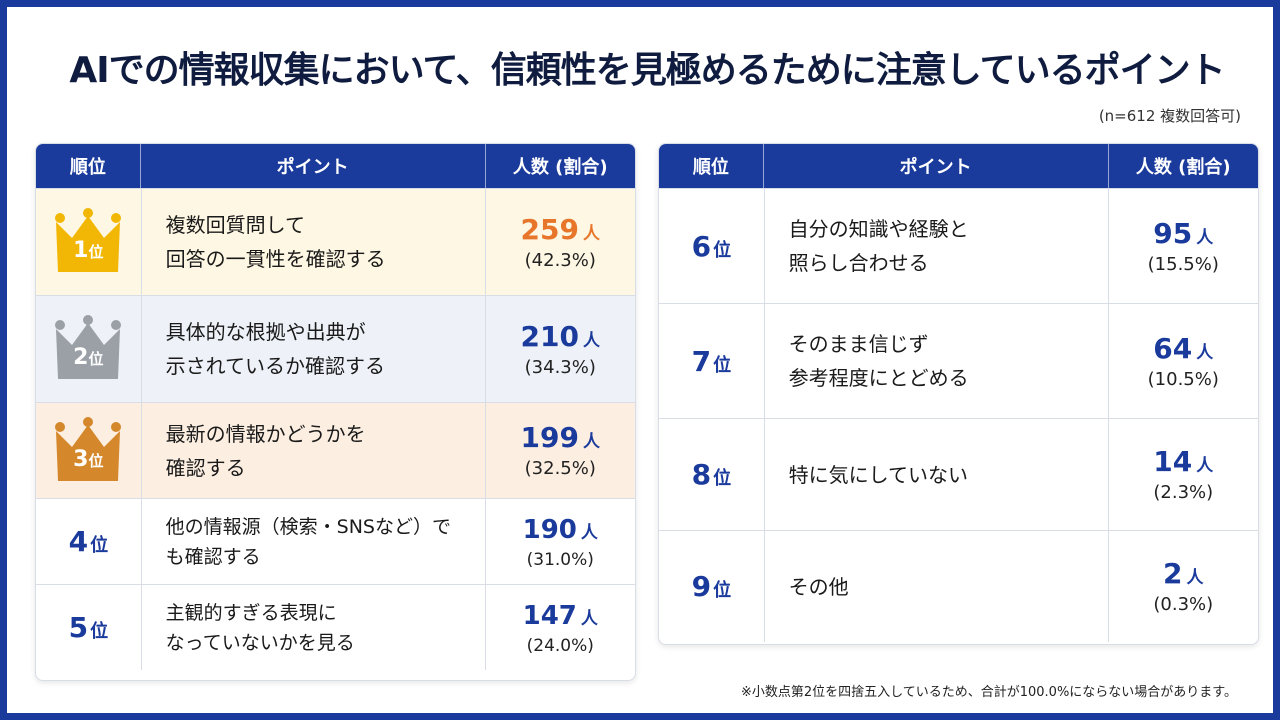 The height and width of the screenshot is (720, 1280). Describe the element at coordinates (1183, 264) in the screenshot. I see `count-percent: (15.5%)` at that location.